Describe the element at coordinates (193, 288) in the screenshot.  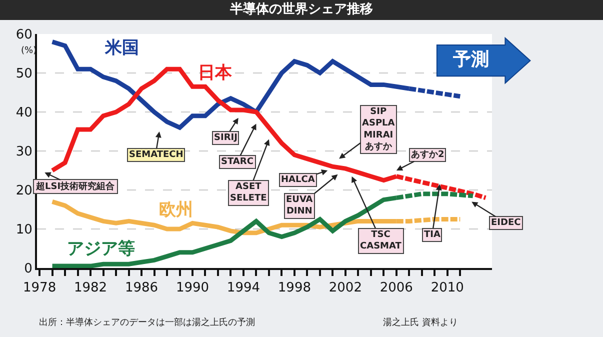
I see `x-tick-label: 1990` at that location.